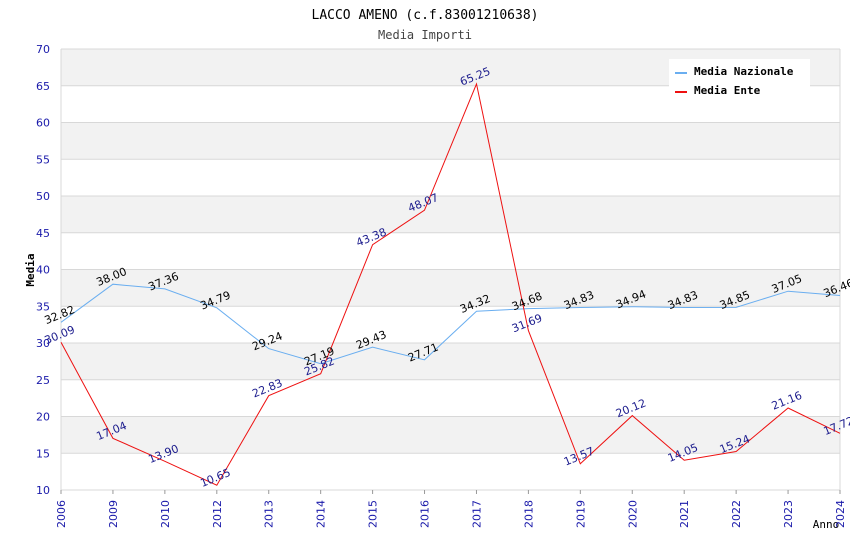 Image resolution: width=850 pixels, height=550 pixels. Describe the element at coordinates (269, 514) in the screenshot. I see `x-tick-label: 2013` at that location.